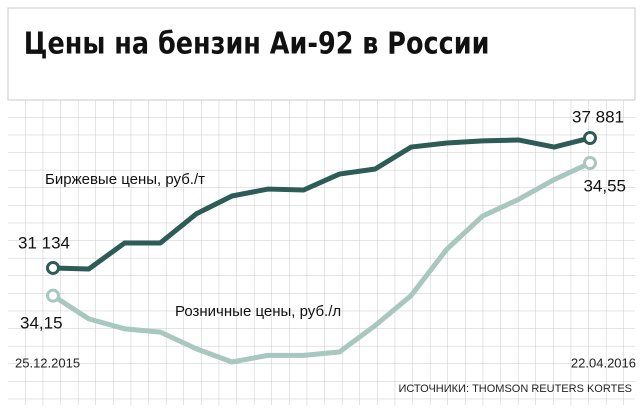  What do you see at coordinates (603, 362) in the screenshot?
I see `x-tick-label: 22.04.2016` at bounding box center [603, 362].